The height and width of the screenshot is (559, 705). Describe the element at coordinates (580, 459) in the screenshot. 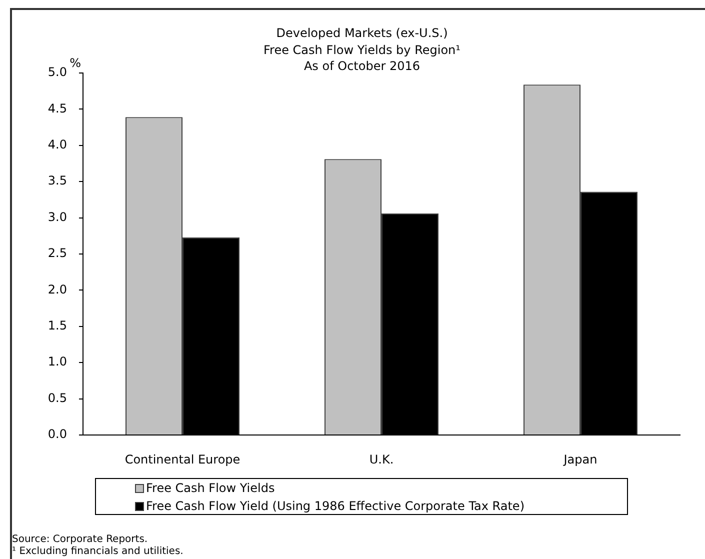

I see `x-tick-label: Japan` at that location.